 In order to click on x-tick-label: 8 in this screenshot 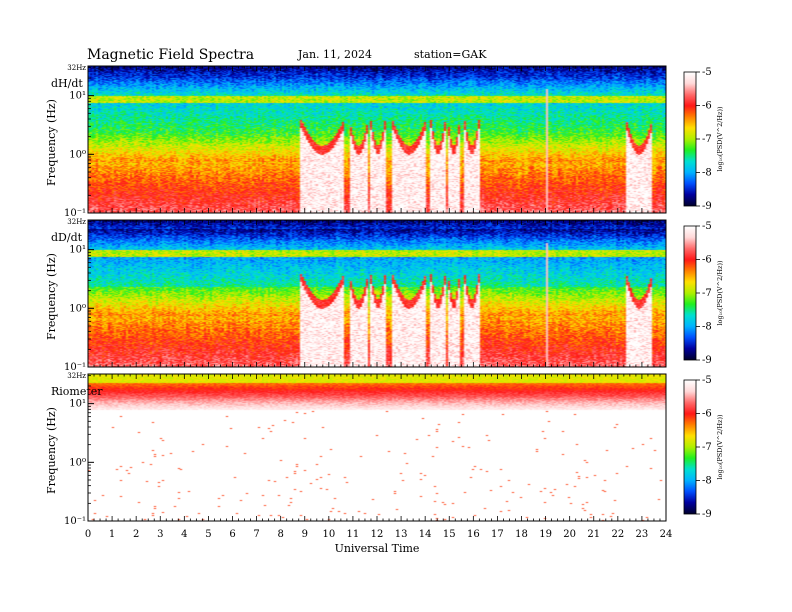, I will do `click(280, 534)`.